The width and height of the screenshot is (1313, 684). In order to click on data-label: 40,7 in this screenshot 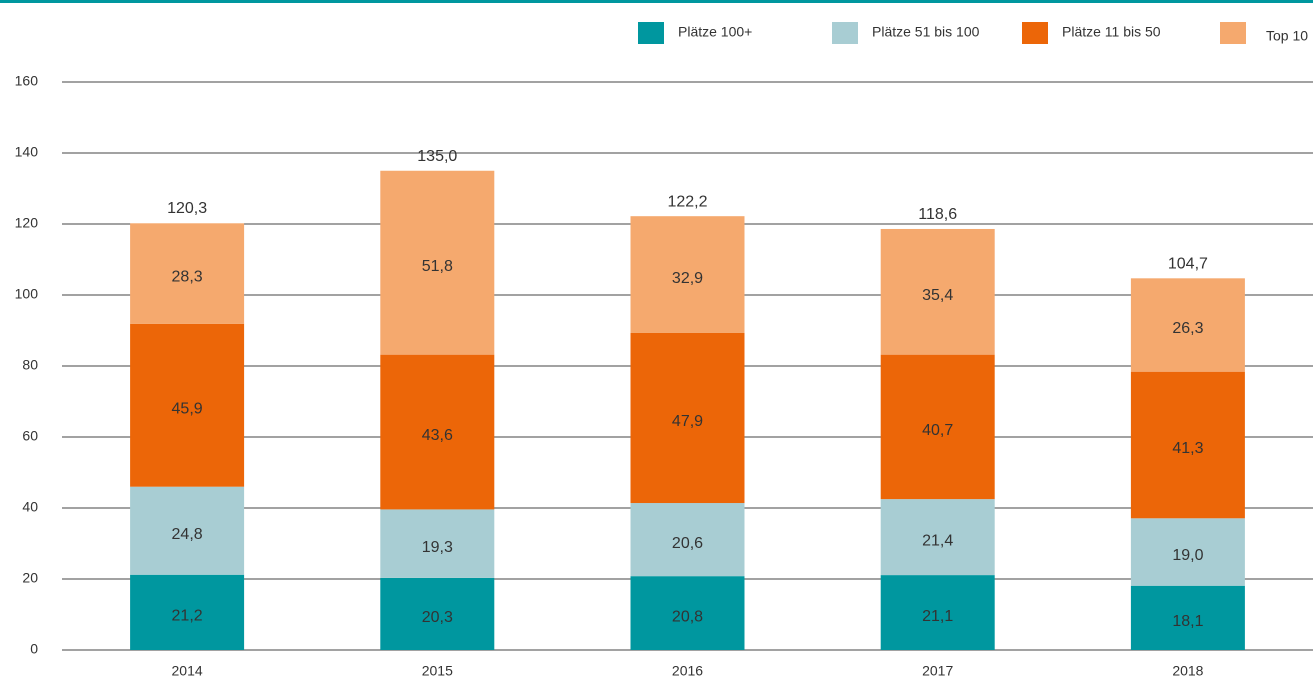, I will do `click(937, 430)`.